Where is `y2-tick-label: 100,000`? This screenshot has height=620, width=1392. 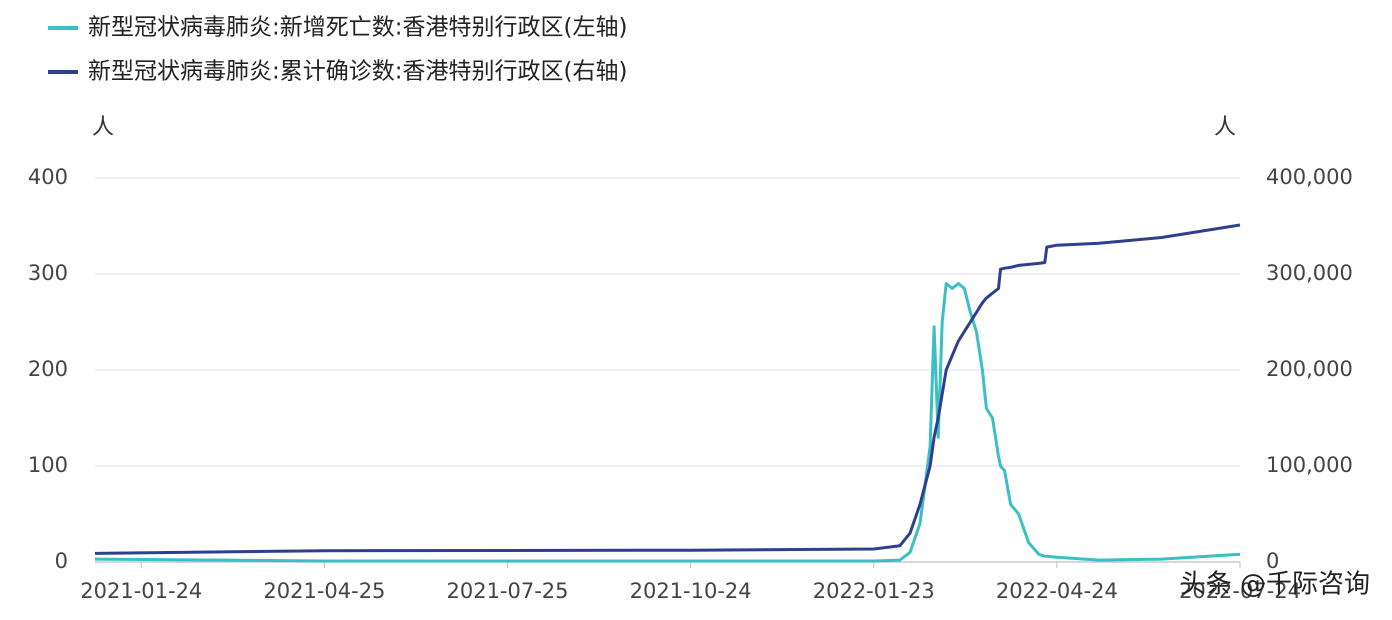 y2-tick-label: 100,000 is located at coordinates (1309, 465).